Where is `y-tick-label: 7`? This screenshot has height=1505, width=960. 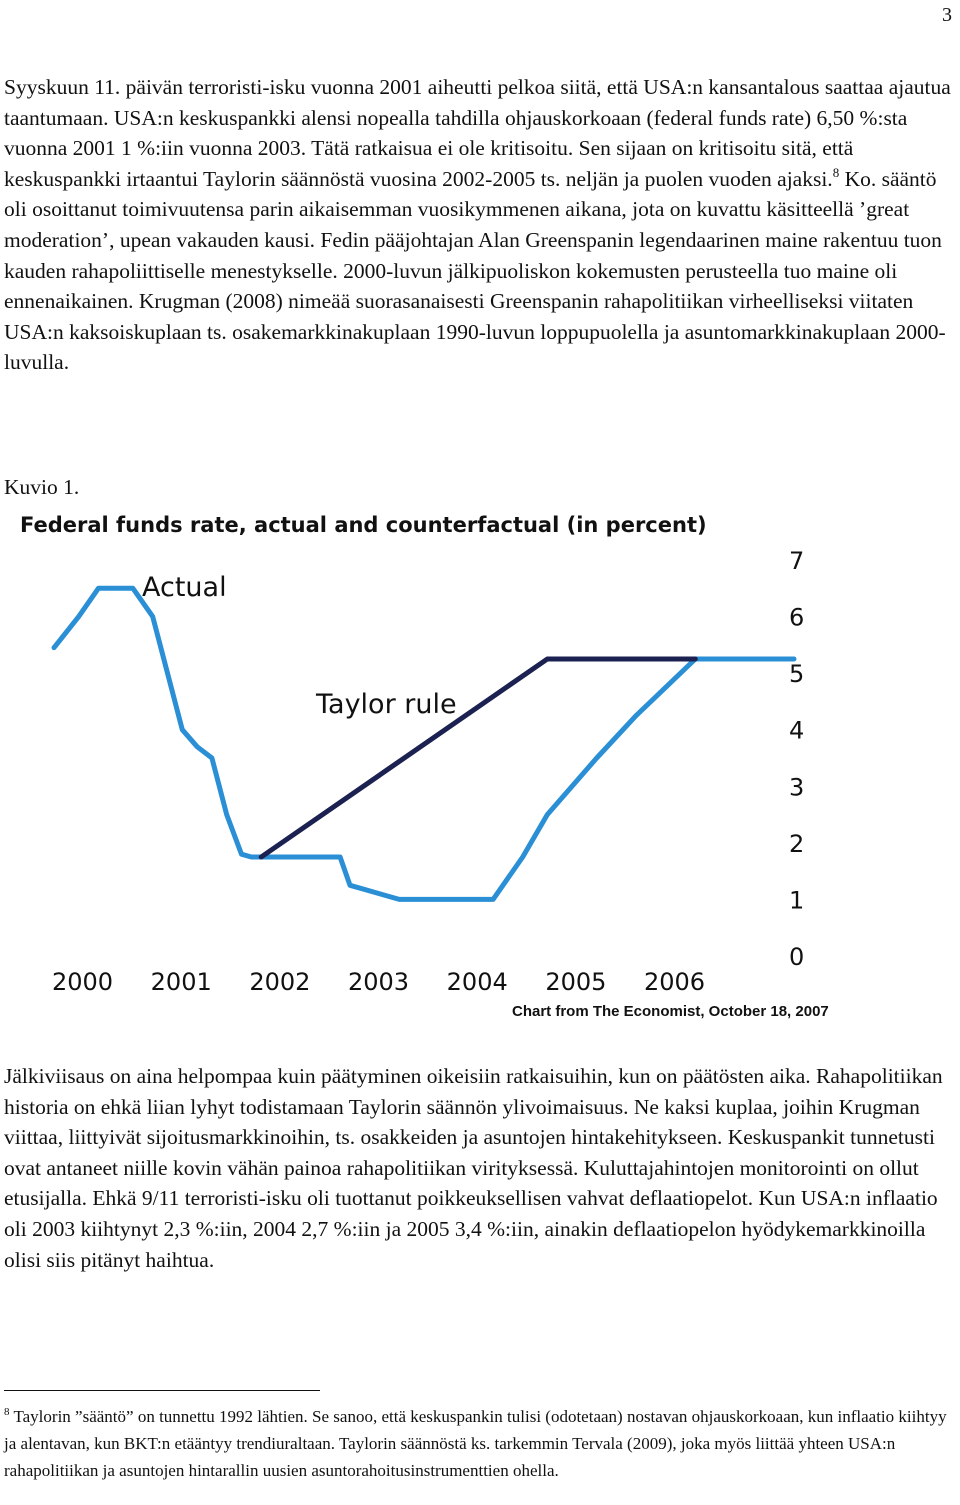
y-tick-label: 7 is located at coordinates (796, 561).